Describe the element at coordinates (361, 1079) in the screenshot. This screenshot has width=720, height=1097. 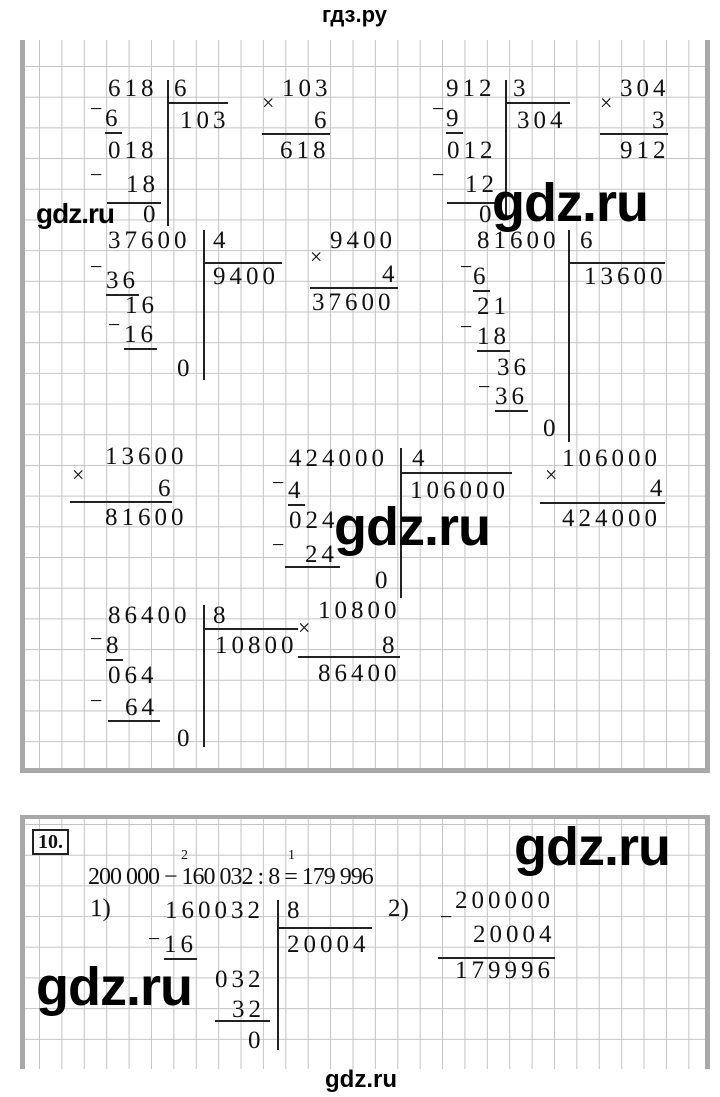
I see `site-footer: gdz.ru` at that location.